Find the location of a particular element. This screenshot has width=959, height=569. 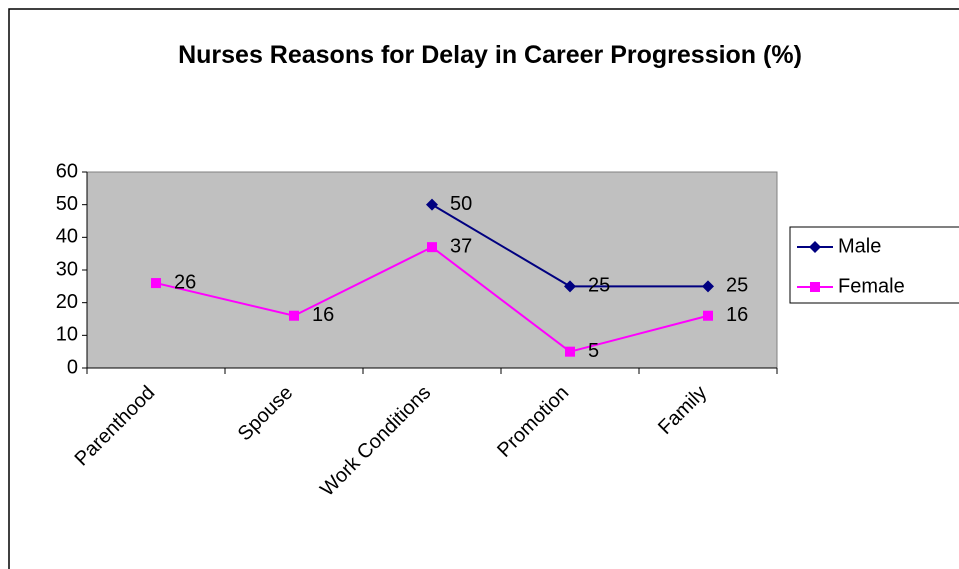

y-tick-label: 10 is located at coordinates (67, 335).